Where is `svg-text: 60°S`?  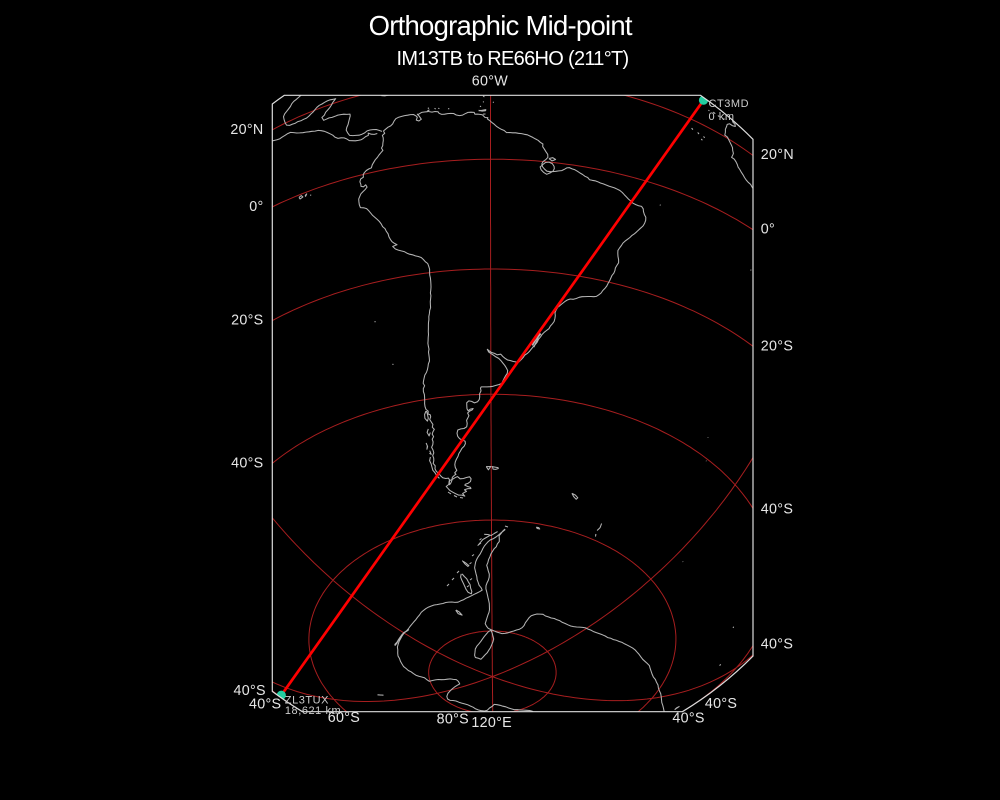
svg-text: 60°S is located at coordinates (344, 718).